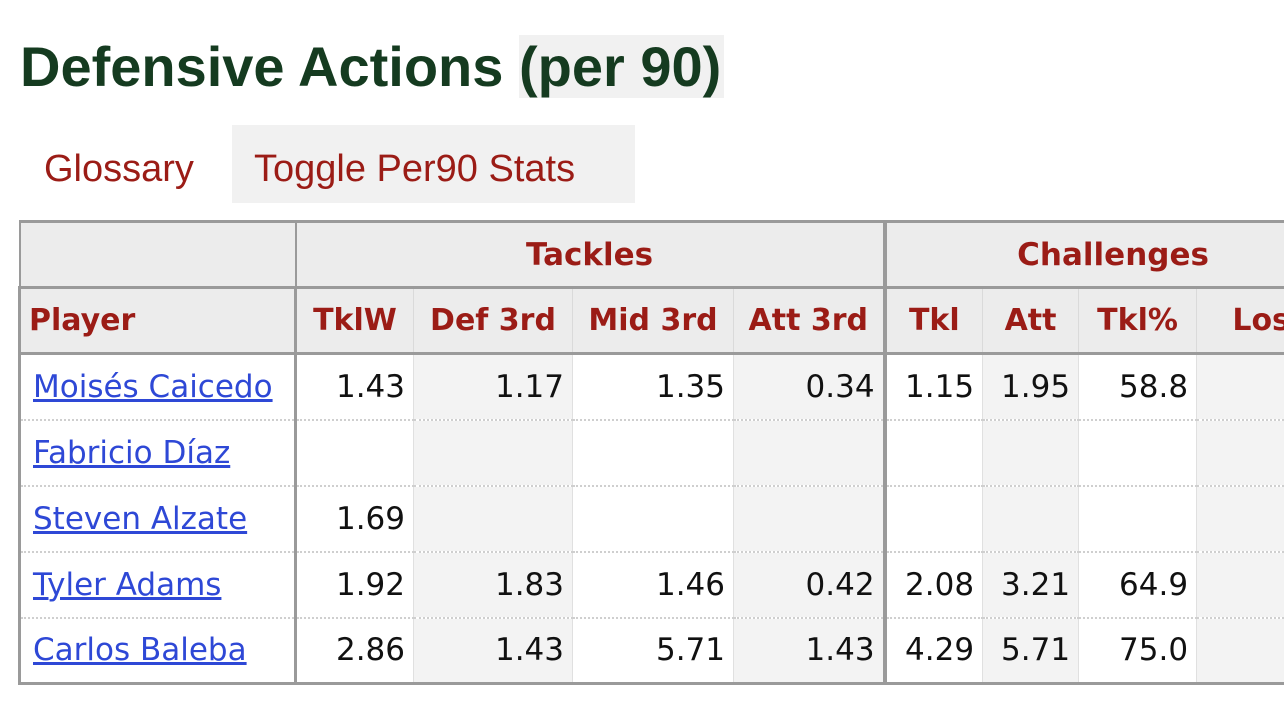 This screenshot has width=1284, height=711. I want to click on col-header-att: Att, so click(1030, 320).